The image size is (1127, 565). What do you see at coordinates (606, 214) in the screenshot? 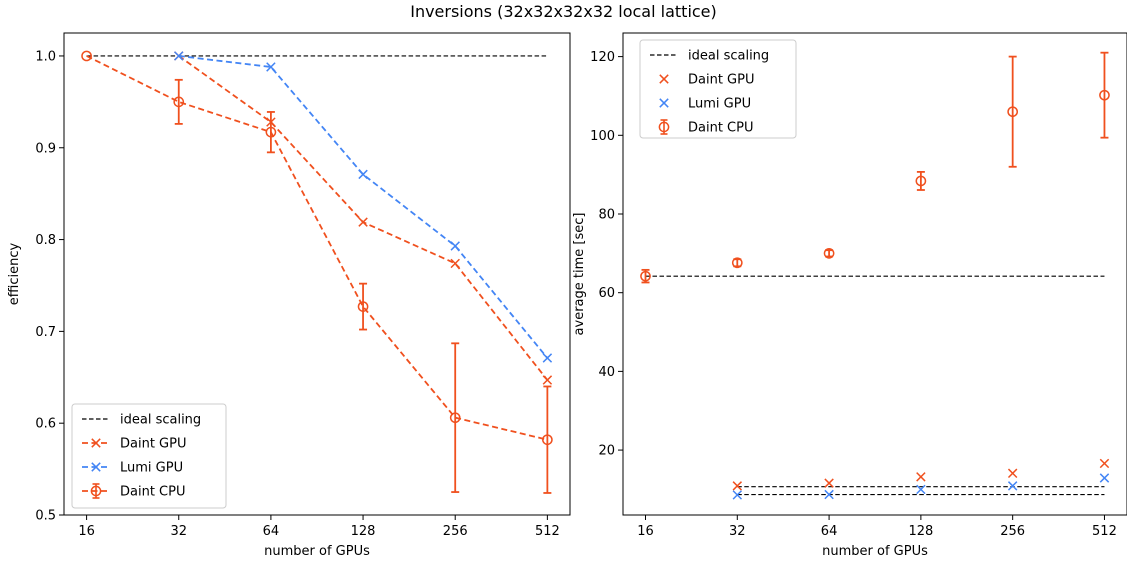
I see `time-y-tick-label: 80` at bounding box center [606, 214].